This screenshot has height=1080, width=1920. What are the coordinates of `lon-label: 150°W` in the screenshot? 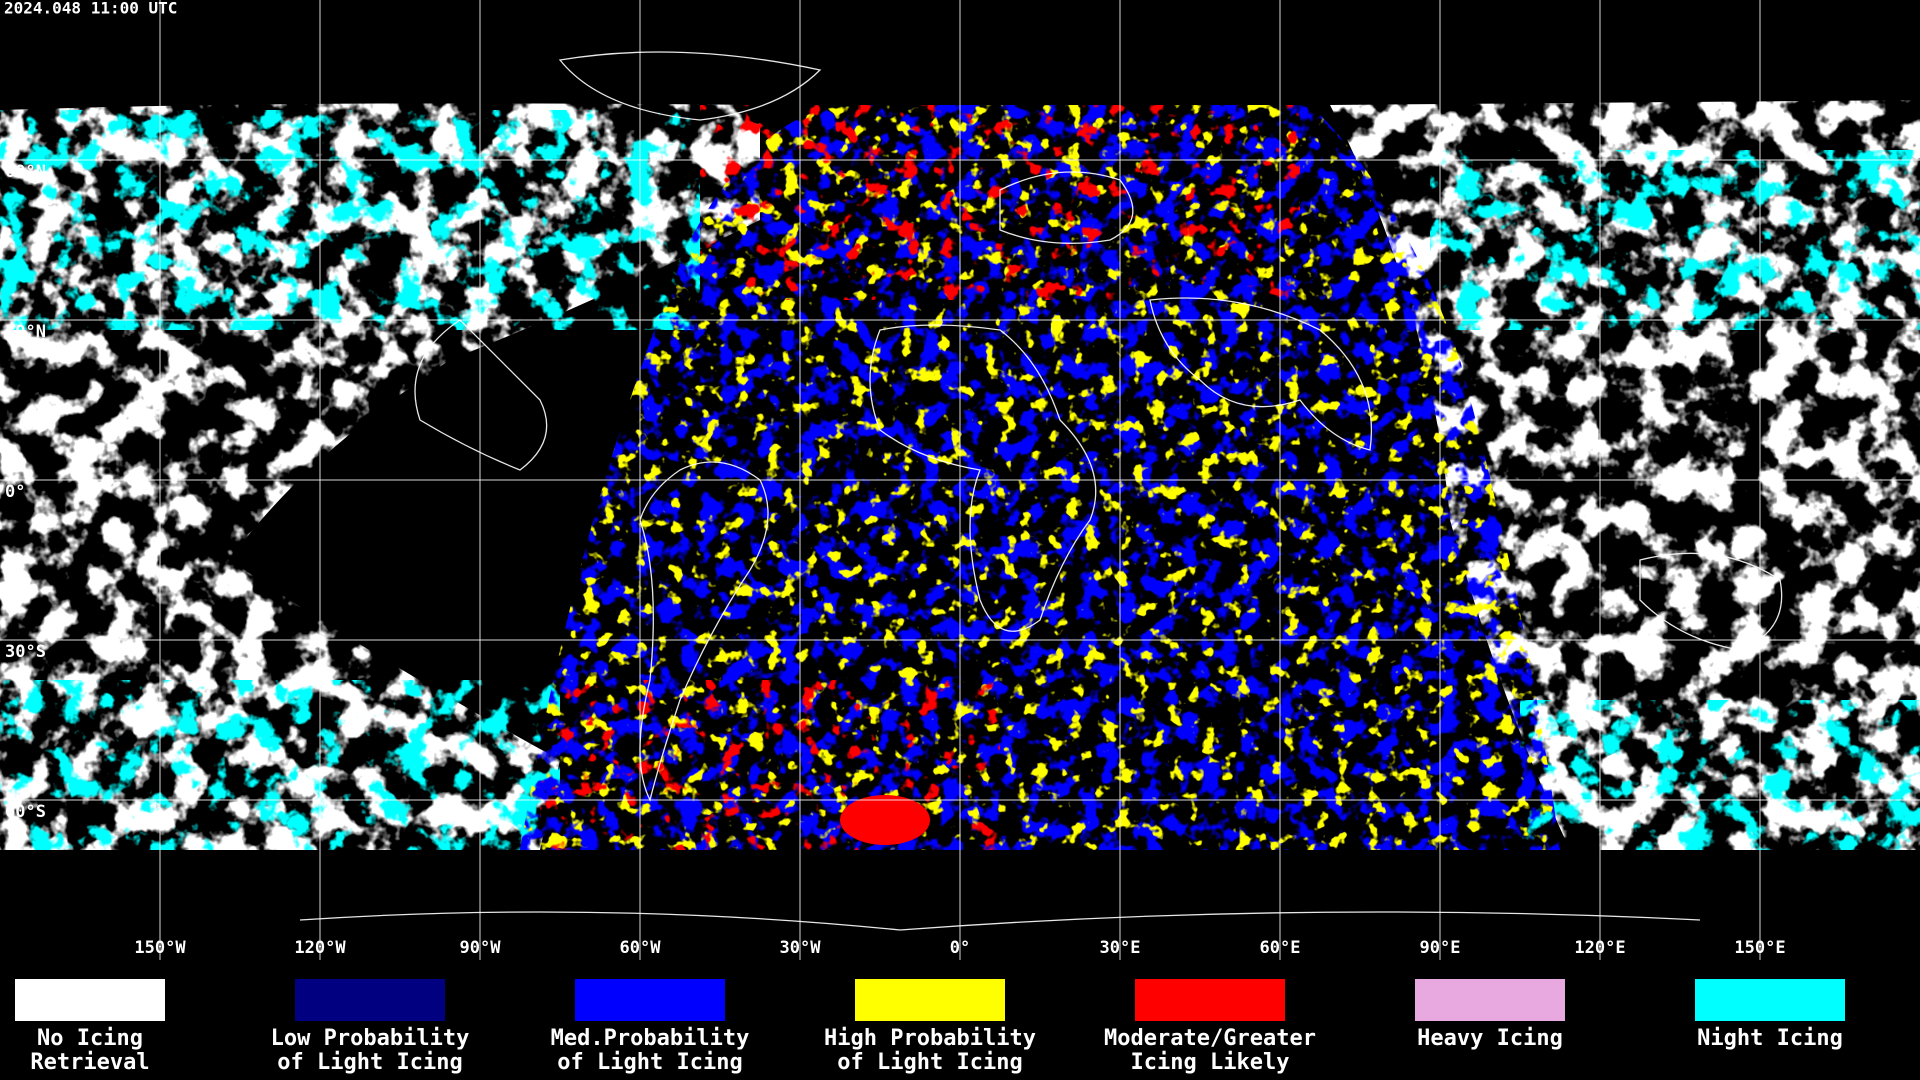 It's located at (160, 948).